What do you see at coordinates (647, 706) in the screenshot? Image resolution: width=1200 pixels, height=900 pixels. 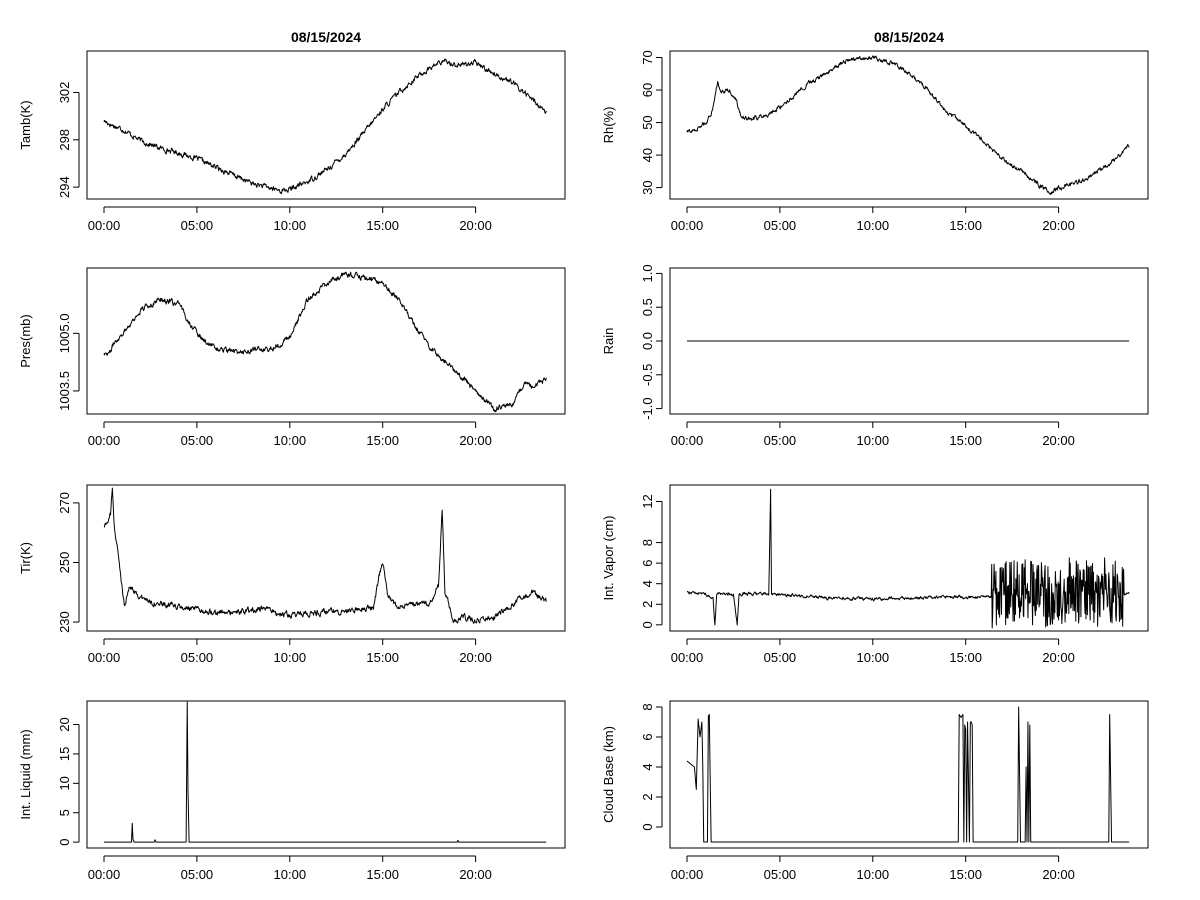 I see `cloudbase-y-tick-label: 8` at bounding box center [647, 706].